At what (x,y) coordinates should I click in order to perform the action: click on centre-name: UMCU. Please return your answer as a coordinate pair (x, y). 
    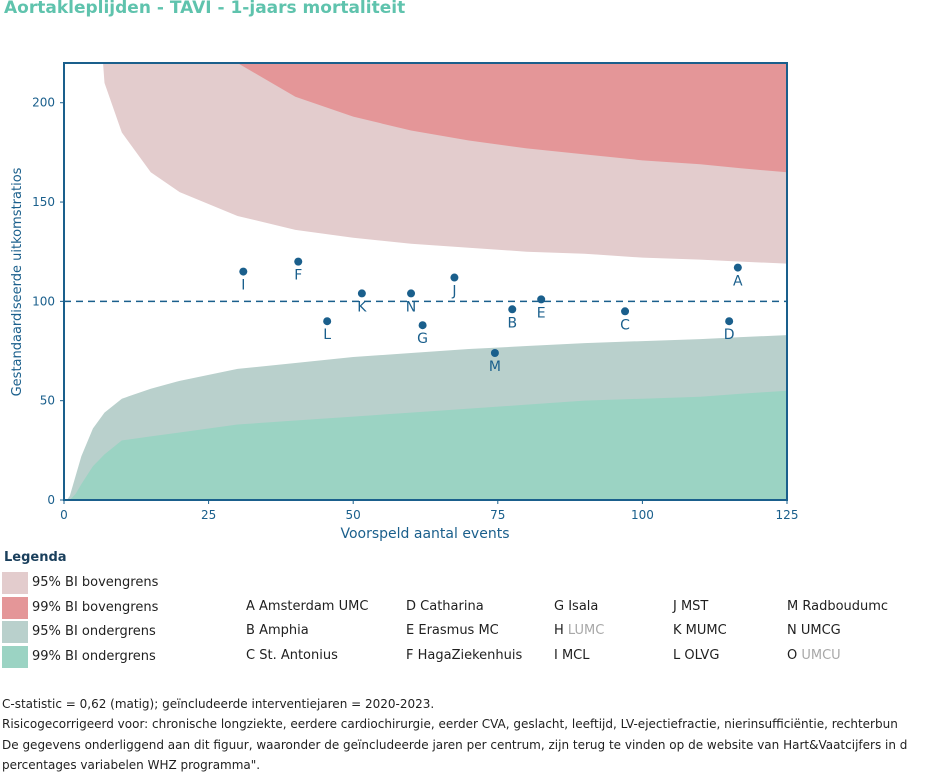
    Looking at the image, I should click on (821, 655).